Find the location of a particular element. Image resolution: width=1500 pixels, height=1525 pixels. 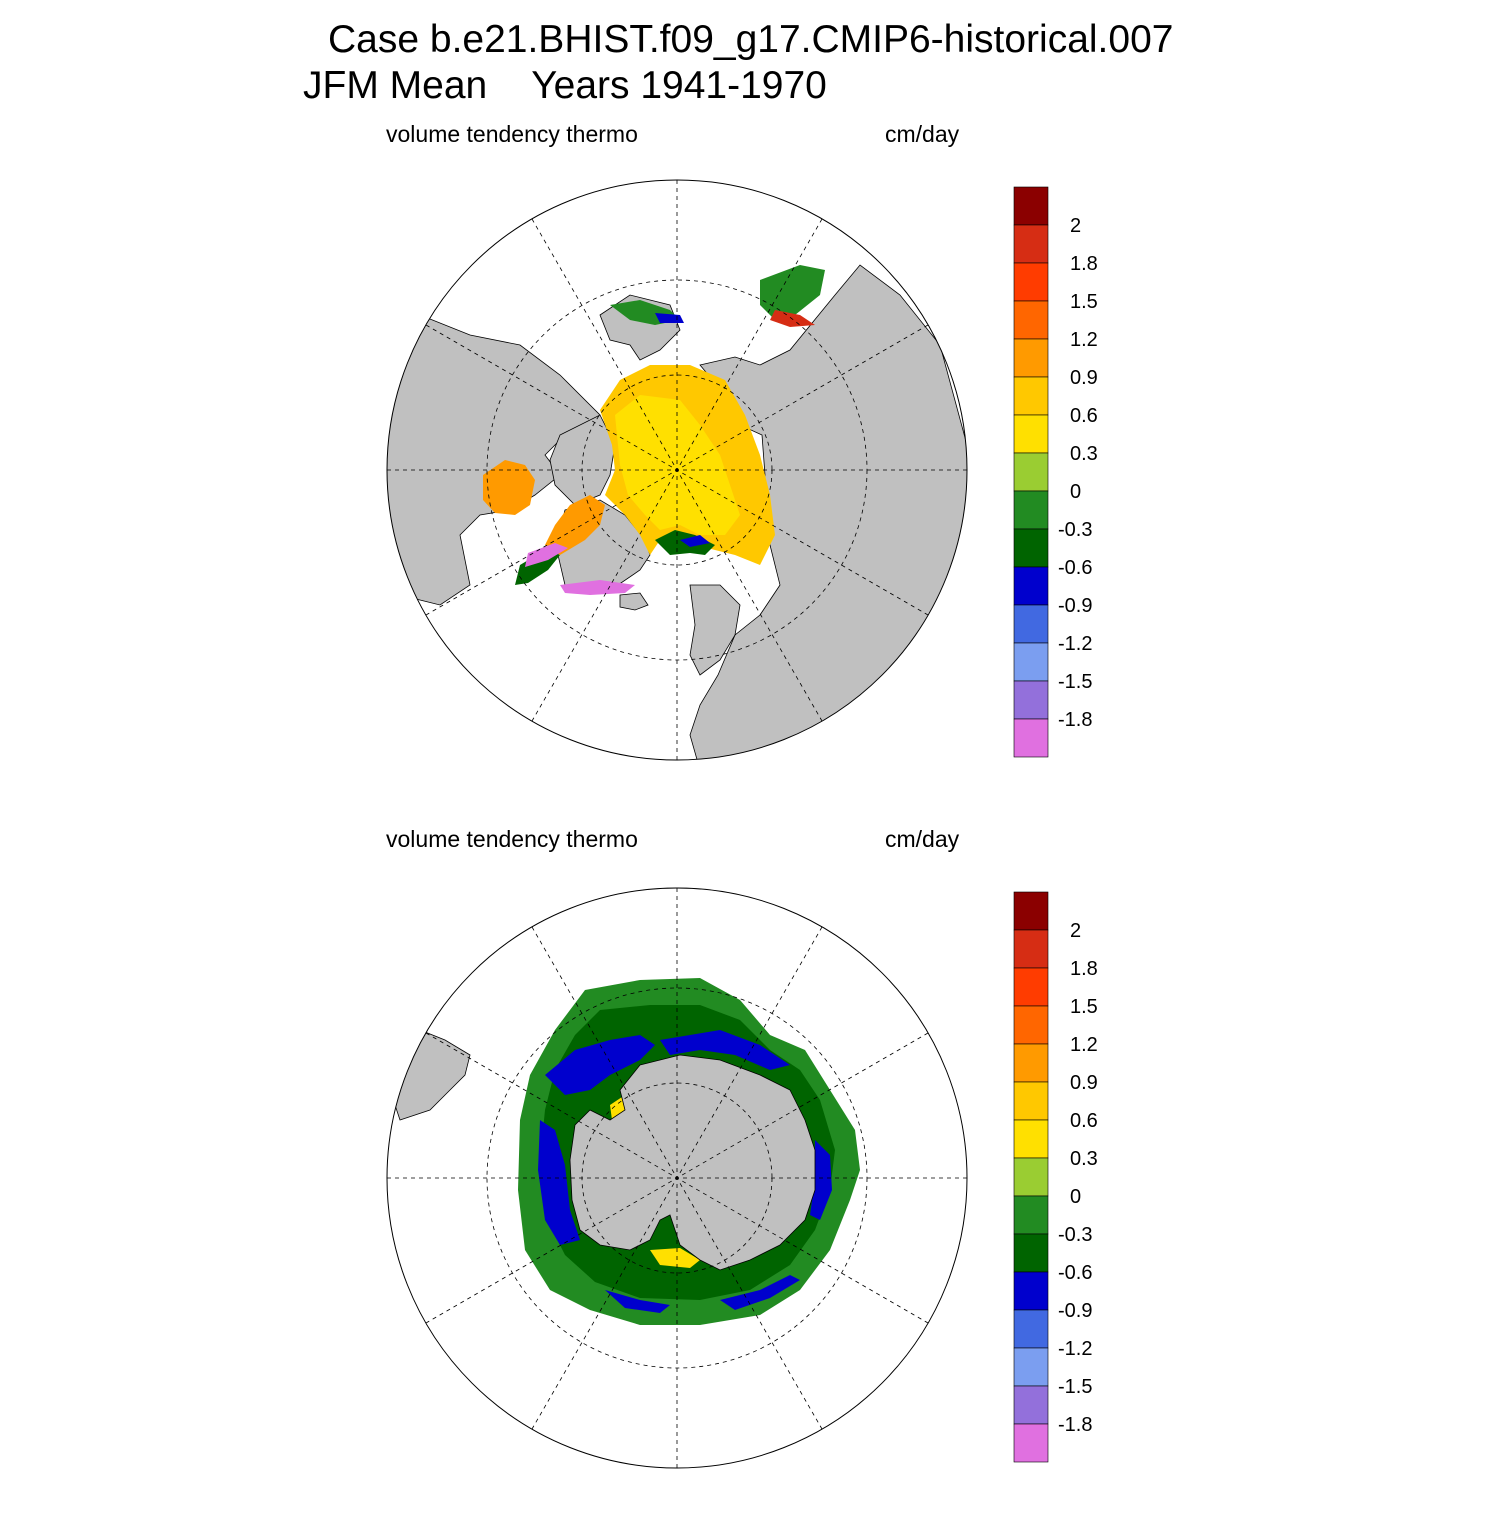

hudson-bay-ice is located at coordinates (509, 487).